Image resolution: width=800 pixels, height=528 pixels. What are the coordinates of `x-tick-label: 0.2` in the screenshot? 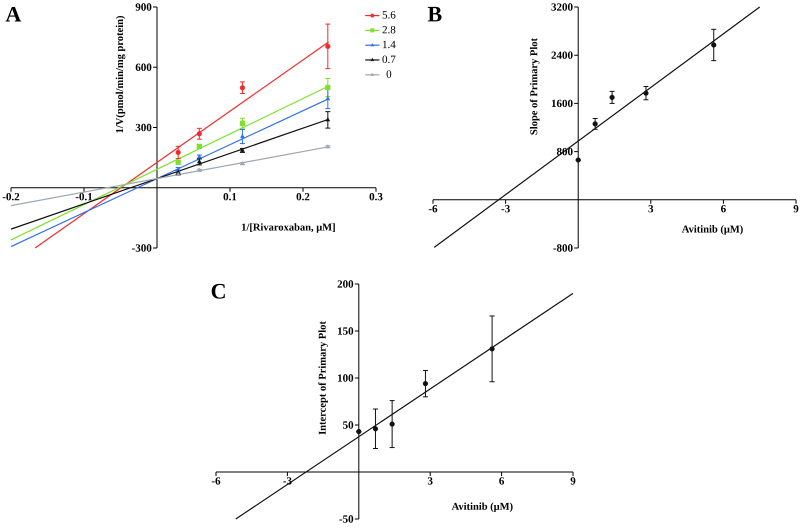 It's located at (303, 196).